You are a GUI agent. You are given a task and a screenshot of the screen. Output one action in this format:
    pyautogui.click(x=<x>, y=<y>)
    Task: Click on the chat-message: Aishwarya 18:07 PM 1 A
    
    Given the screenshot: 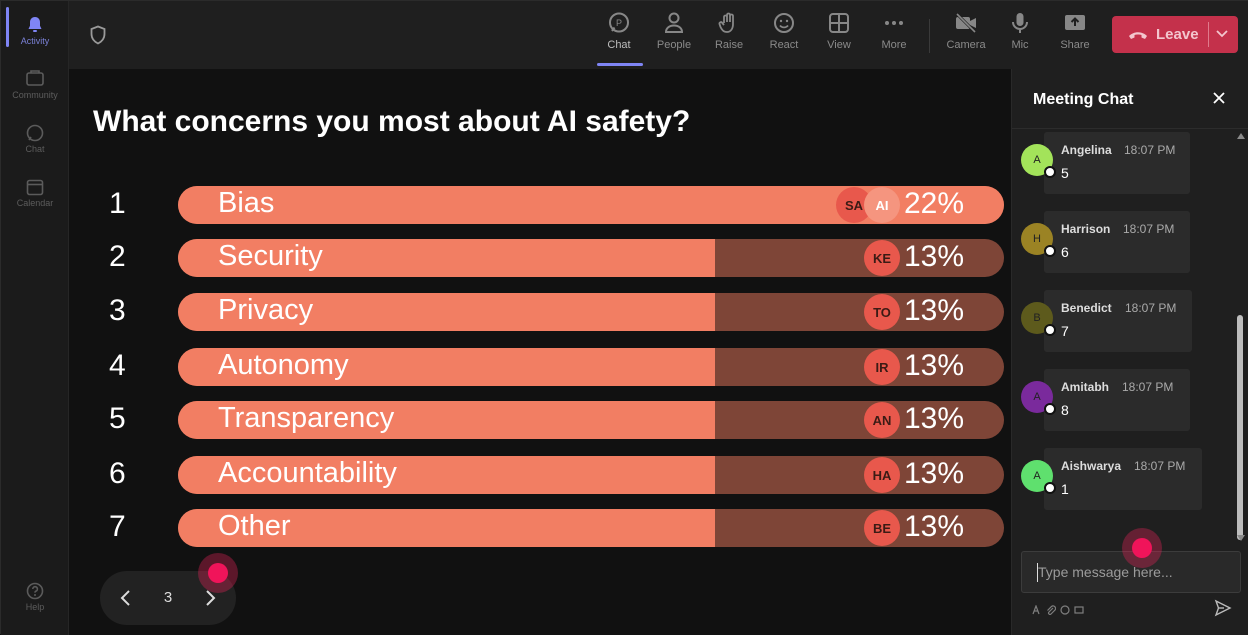 What is the action you would take?
    pyautogui.click(x=1127, y=480)
    